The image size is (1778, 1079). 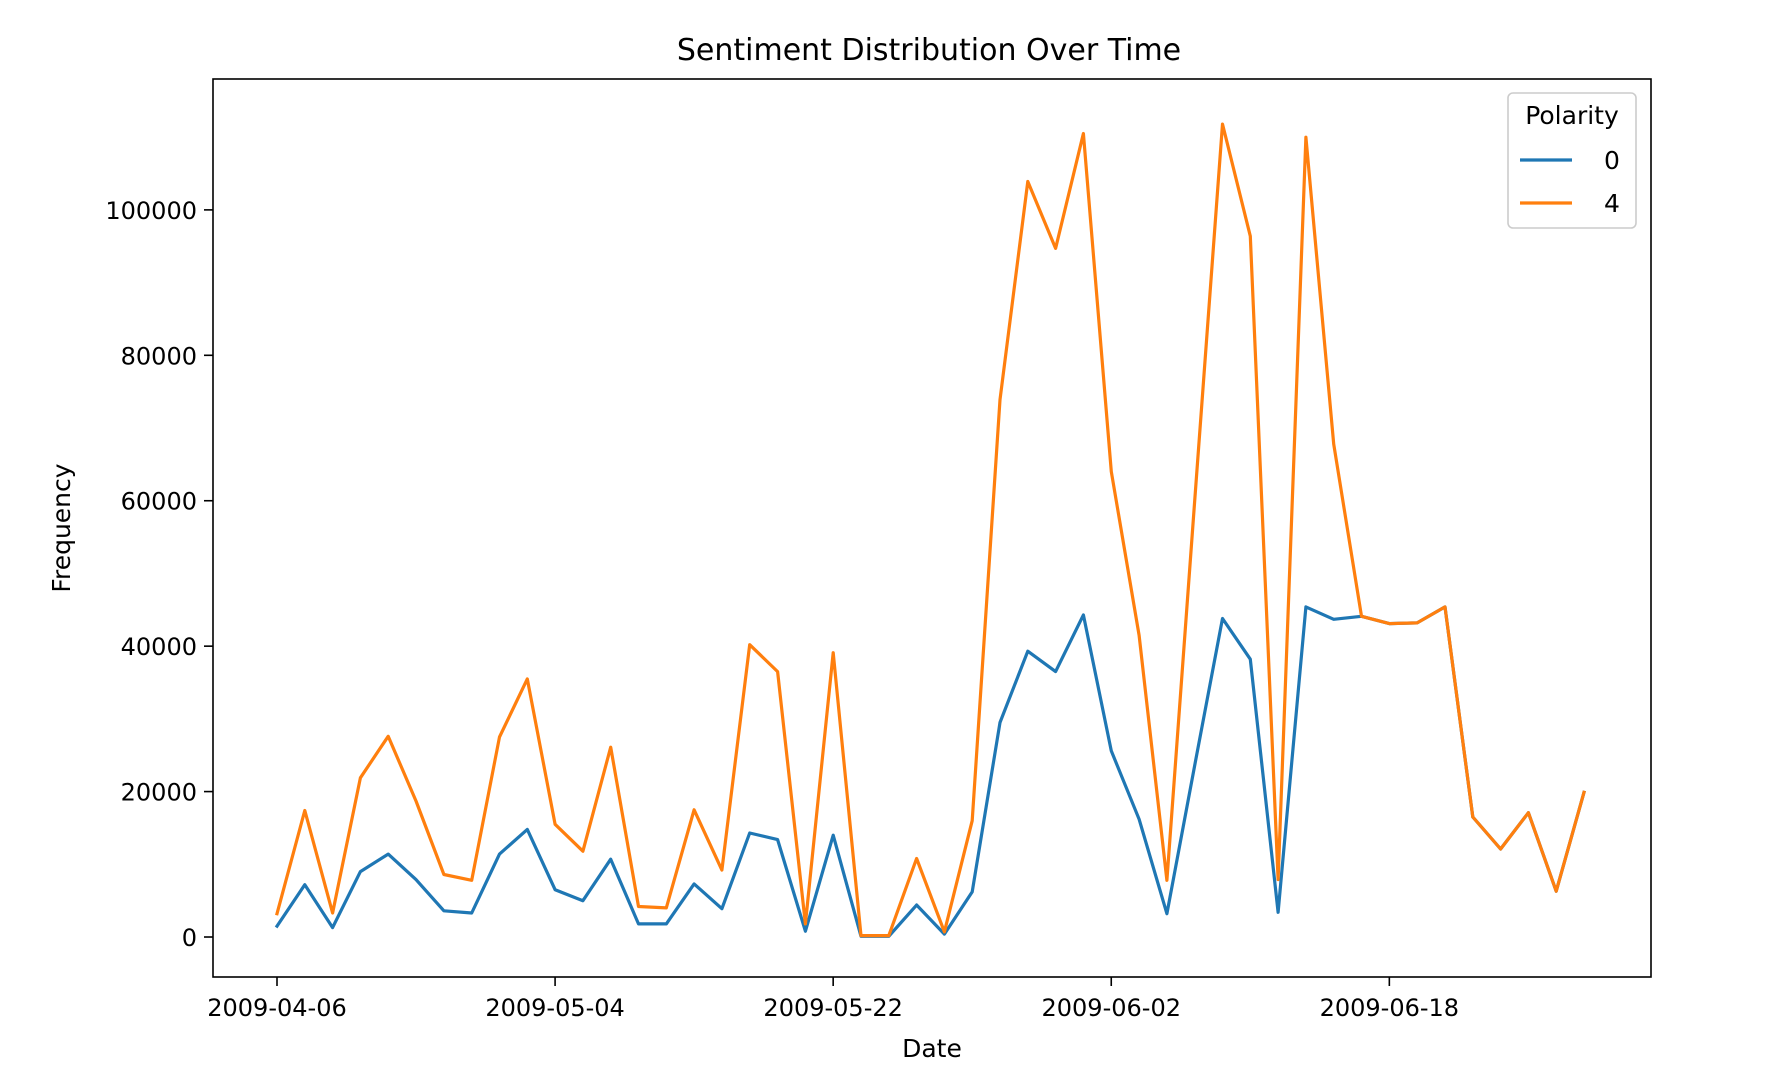 What do you see at coordinates (189, 938) in the screenshot?
I see `y-tick-label-0: 0` at bounding box center [189, 938].